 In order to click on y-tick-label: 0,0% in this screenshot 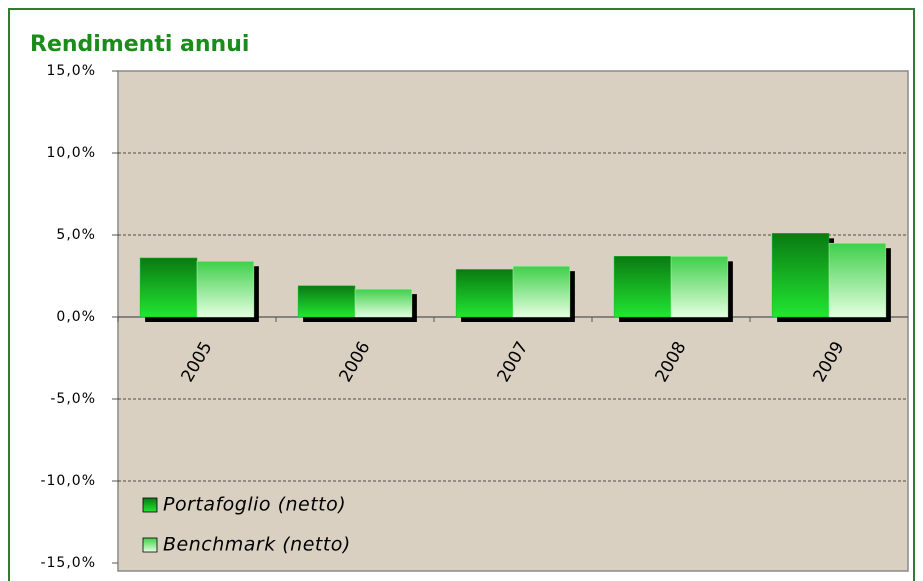, I will do `click(76, 317)`.